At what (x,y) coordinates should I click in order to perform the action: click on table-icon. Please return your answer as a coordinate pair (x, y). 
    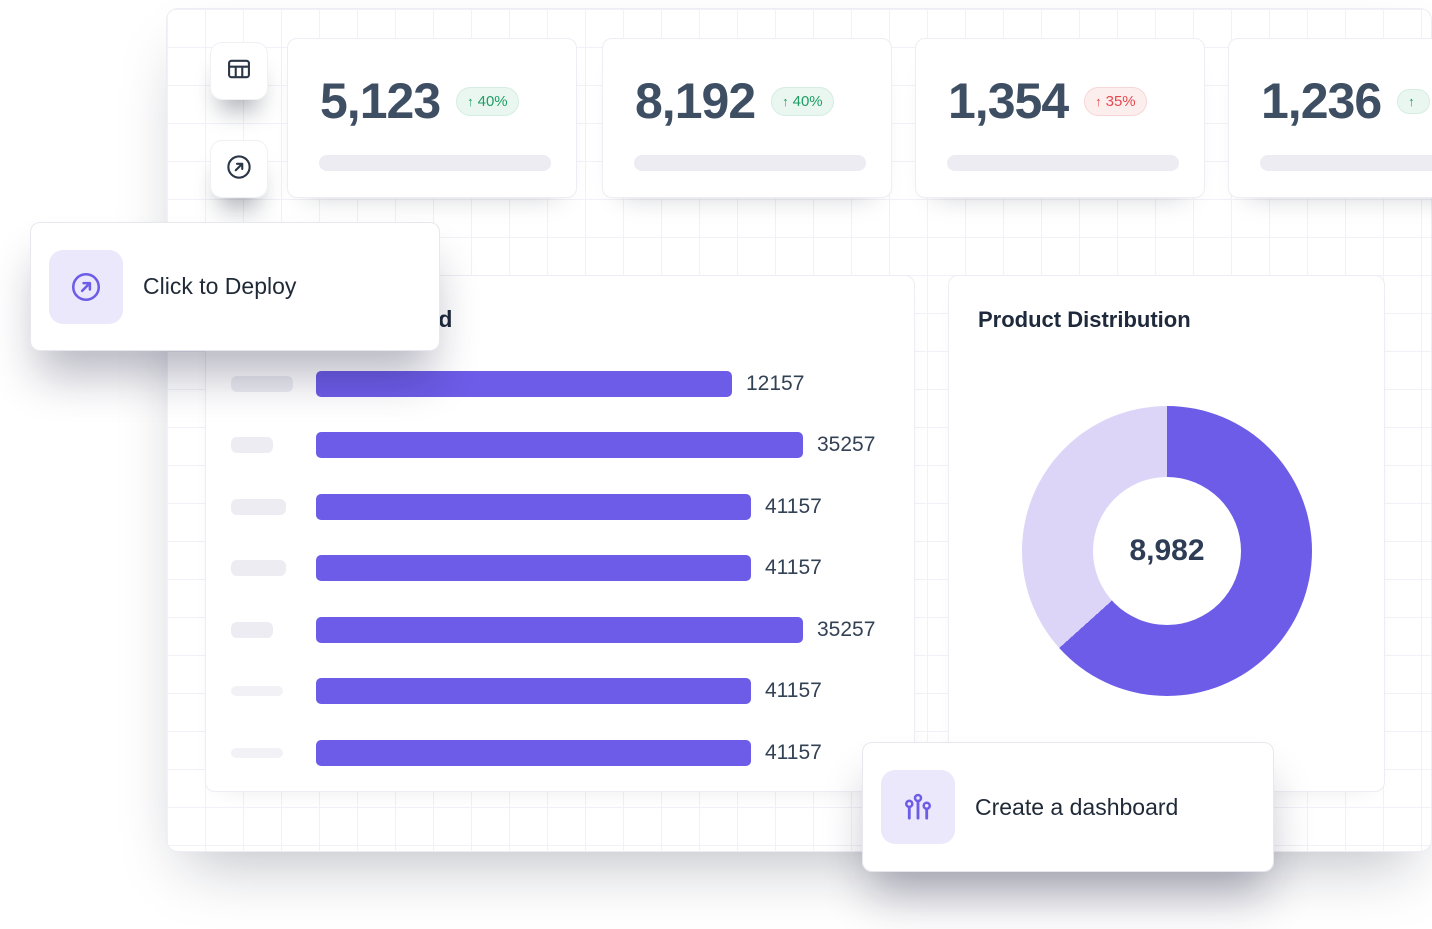
    Looking at the image, I should click on (239, 71).